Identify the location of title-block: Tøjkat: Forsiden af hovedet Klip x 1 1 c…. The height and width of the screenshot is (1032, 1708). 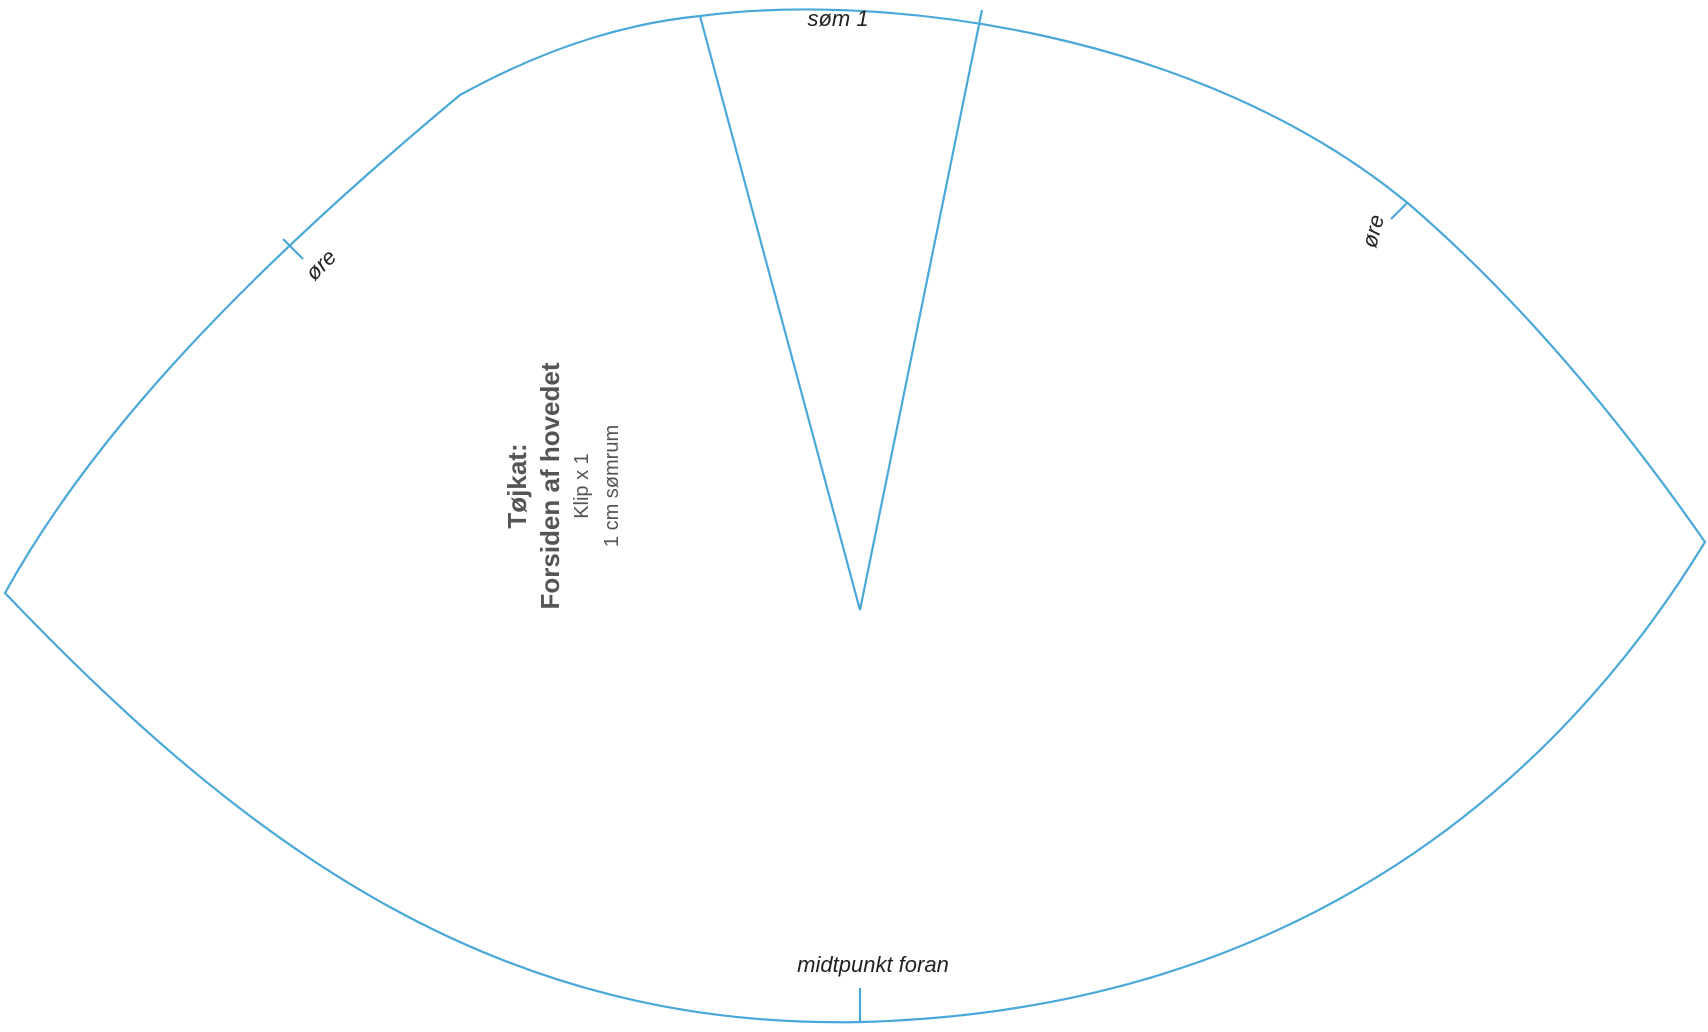
(562, 485).